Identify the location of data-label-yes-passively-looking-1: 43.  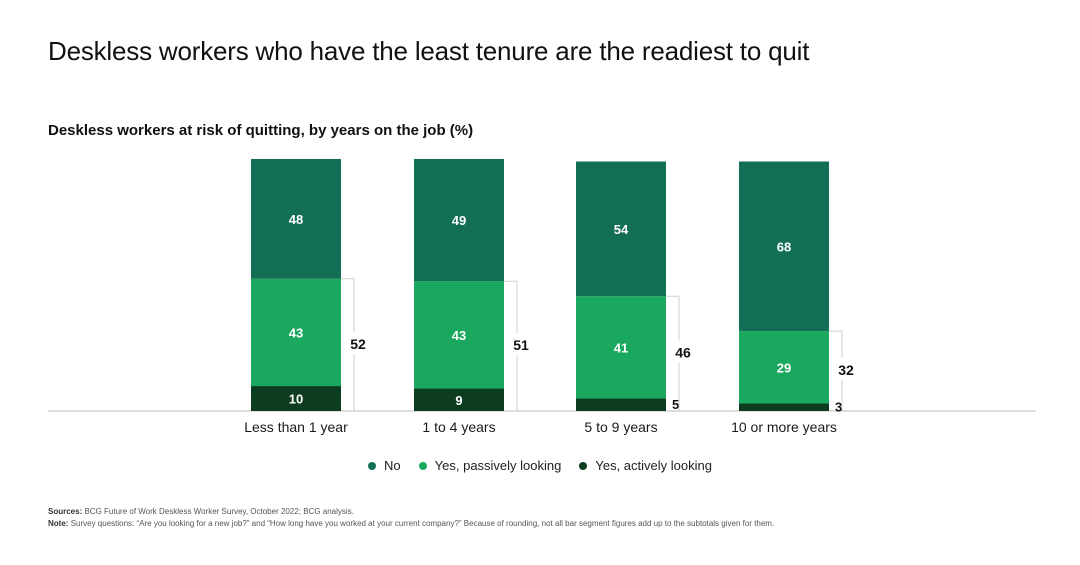
(296, 332).